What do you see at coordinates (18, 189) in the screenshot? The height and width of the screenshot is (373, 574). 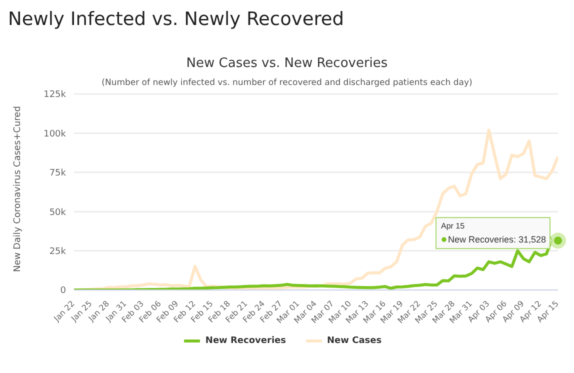 I see `y-axis-title: New Daily Coronavirus Cases+Cured` at bounding box center [18, 189].